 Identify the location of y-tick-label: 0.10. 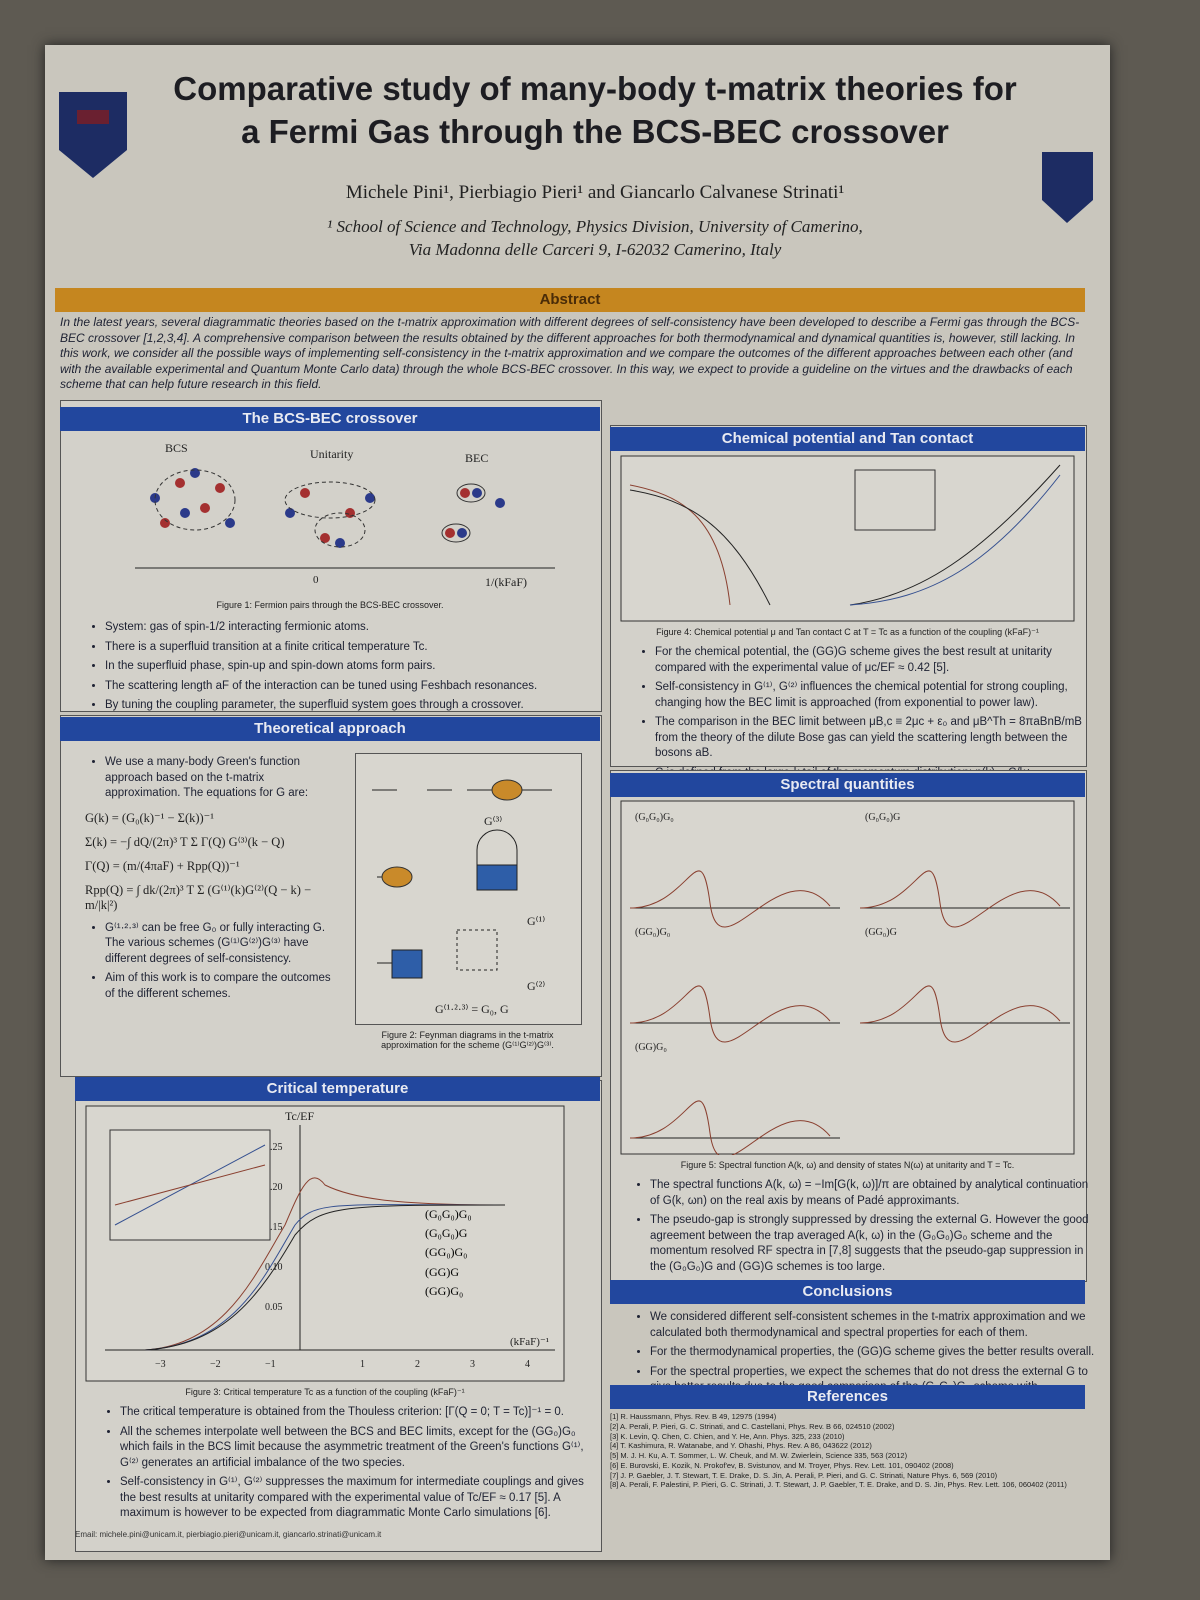
(274, 1267).